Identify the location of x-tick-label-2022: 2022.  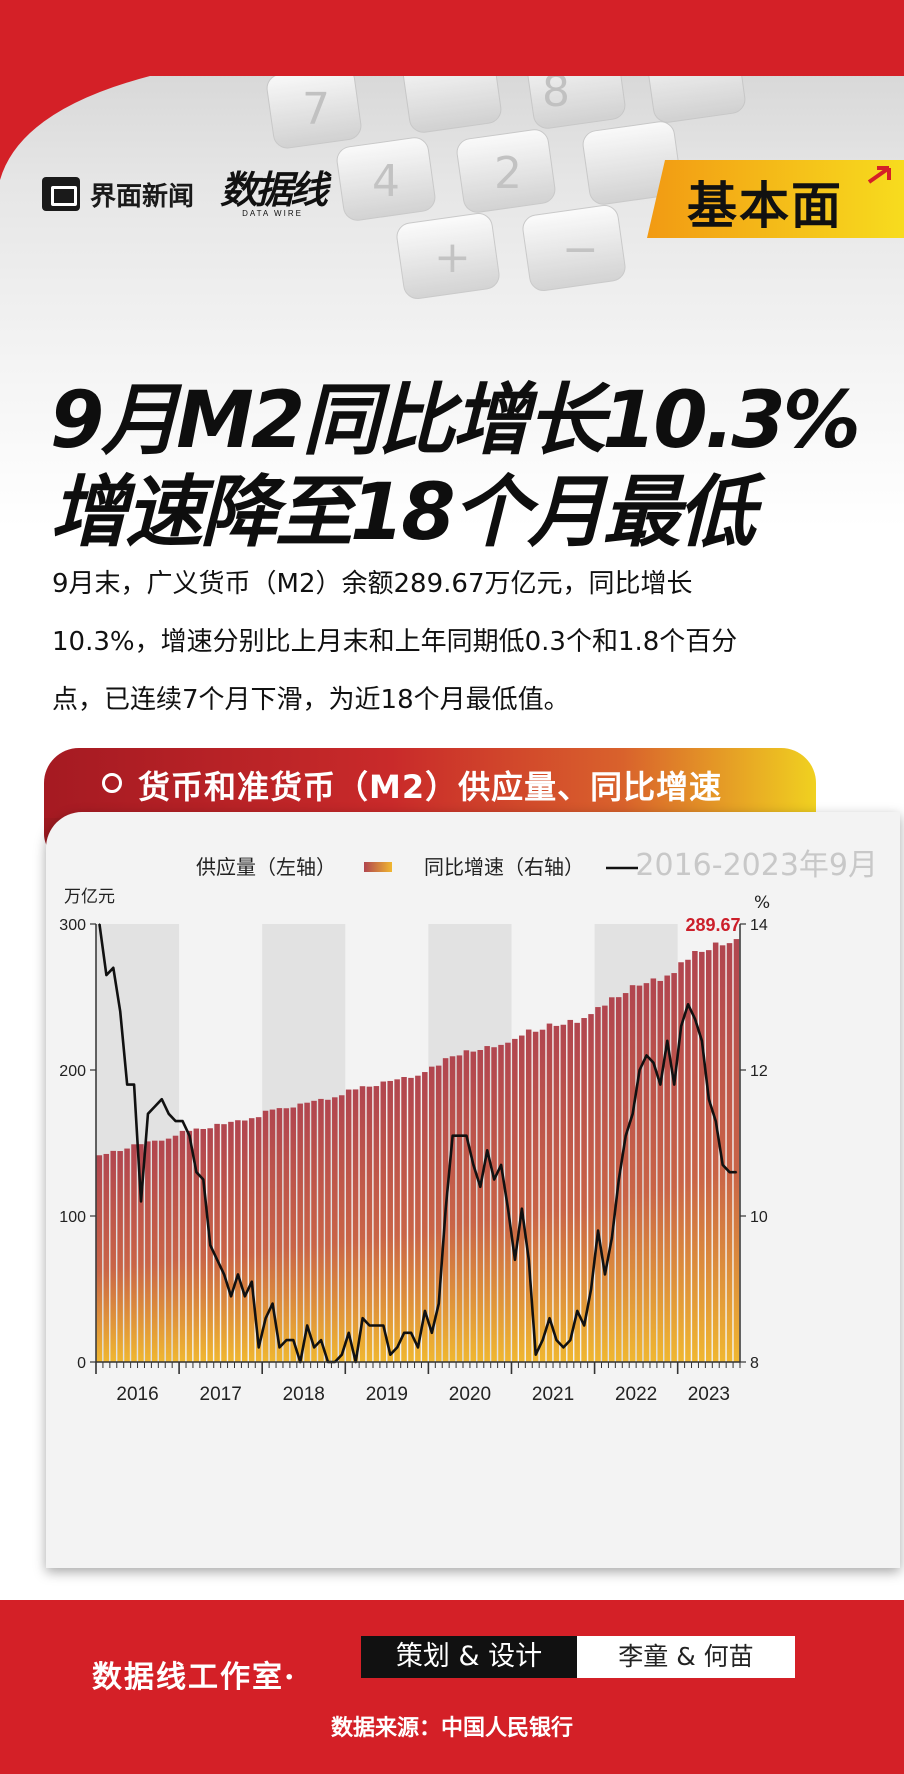
(636, 1394).